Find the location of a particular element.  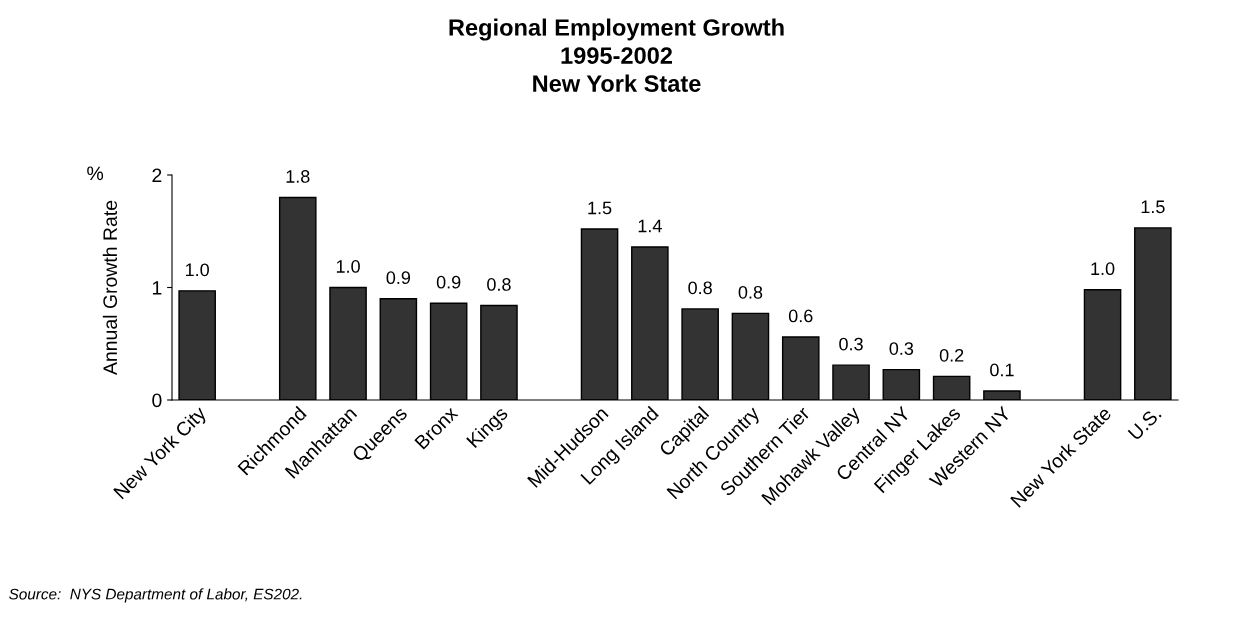

y-tick-label: 2 is located at coordinates (157, 175).